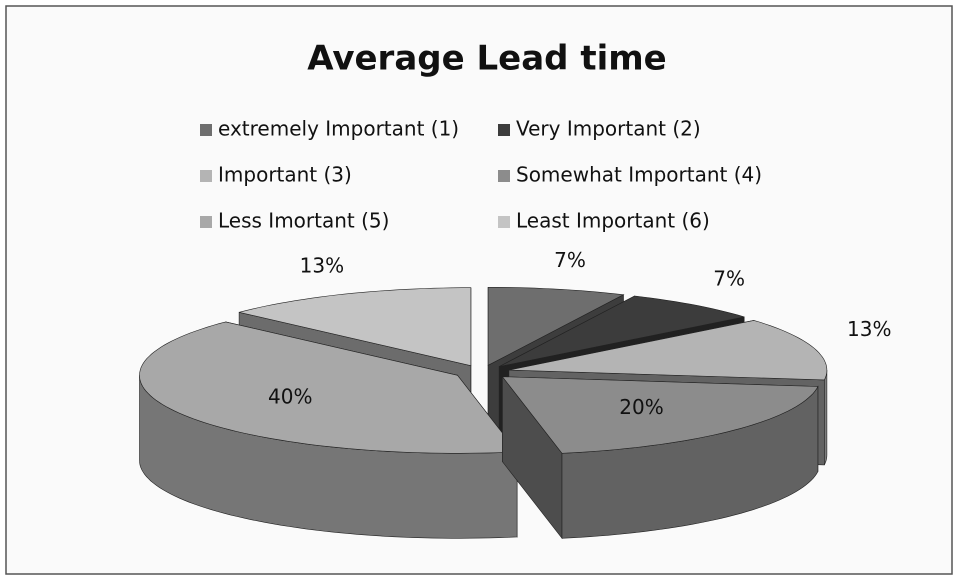 This screenshot has width=958, height=580. What do you see at coordinates (608, 129) in the screenshot?
I see `legend-label: Very Important (2)` at bounding box center [608, 129].